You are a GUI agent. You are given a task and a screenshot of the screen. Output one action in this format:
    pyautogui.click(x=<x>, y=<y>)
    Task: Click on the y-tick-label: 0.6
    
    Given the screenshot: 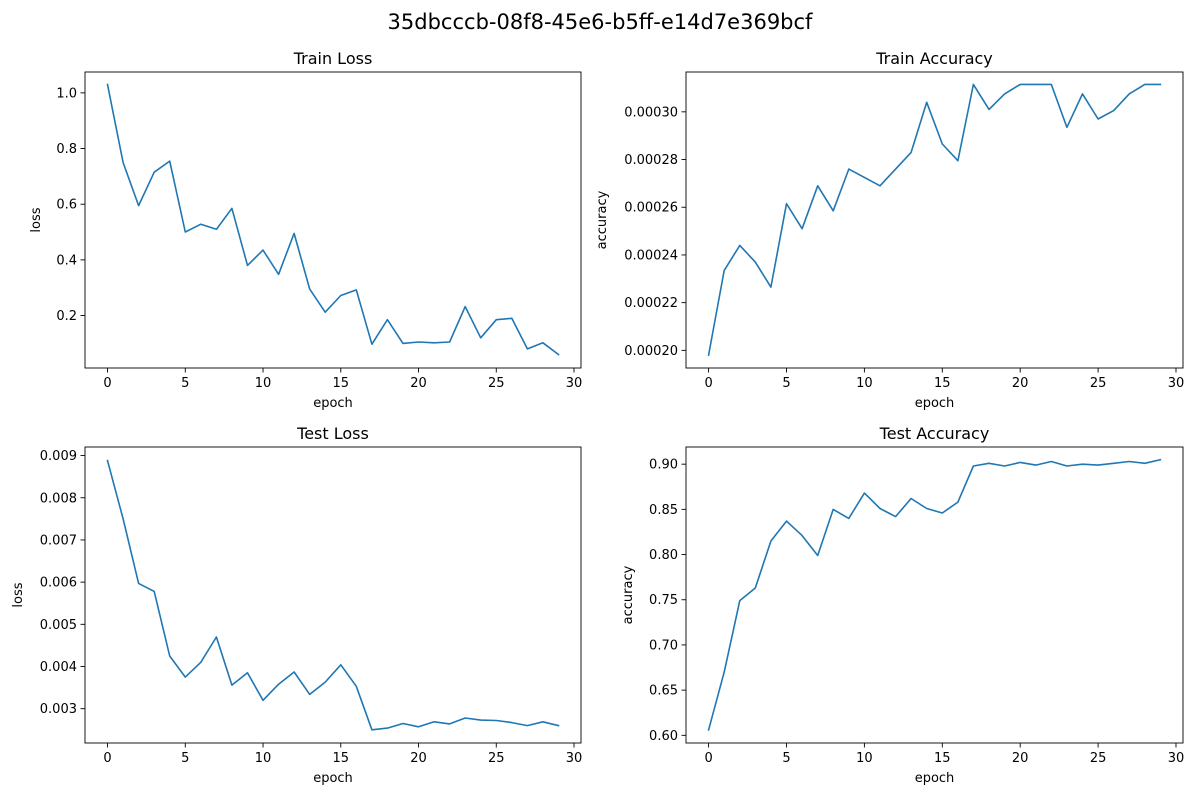 What is the action you would take?
    pyautogui.click(x=66, y=205)
    